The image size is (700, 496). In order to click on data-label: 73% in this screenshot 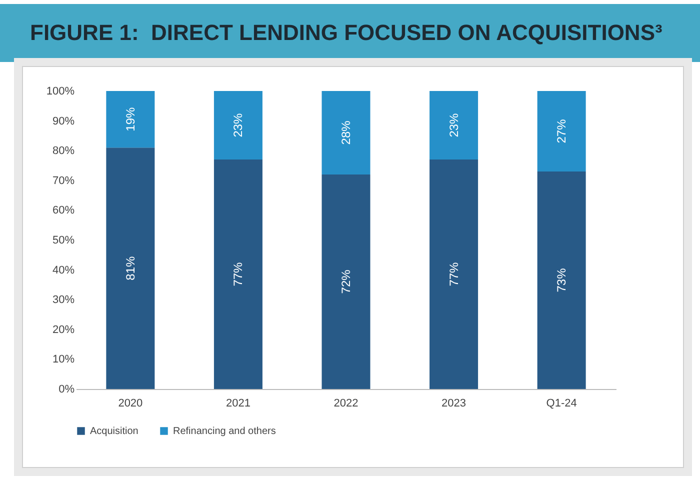, I will do `click(561, 280)`.